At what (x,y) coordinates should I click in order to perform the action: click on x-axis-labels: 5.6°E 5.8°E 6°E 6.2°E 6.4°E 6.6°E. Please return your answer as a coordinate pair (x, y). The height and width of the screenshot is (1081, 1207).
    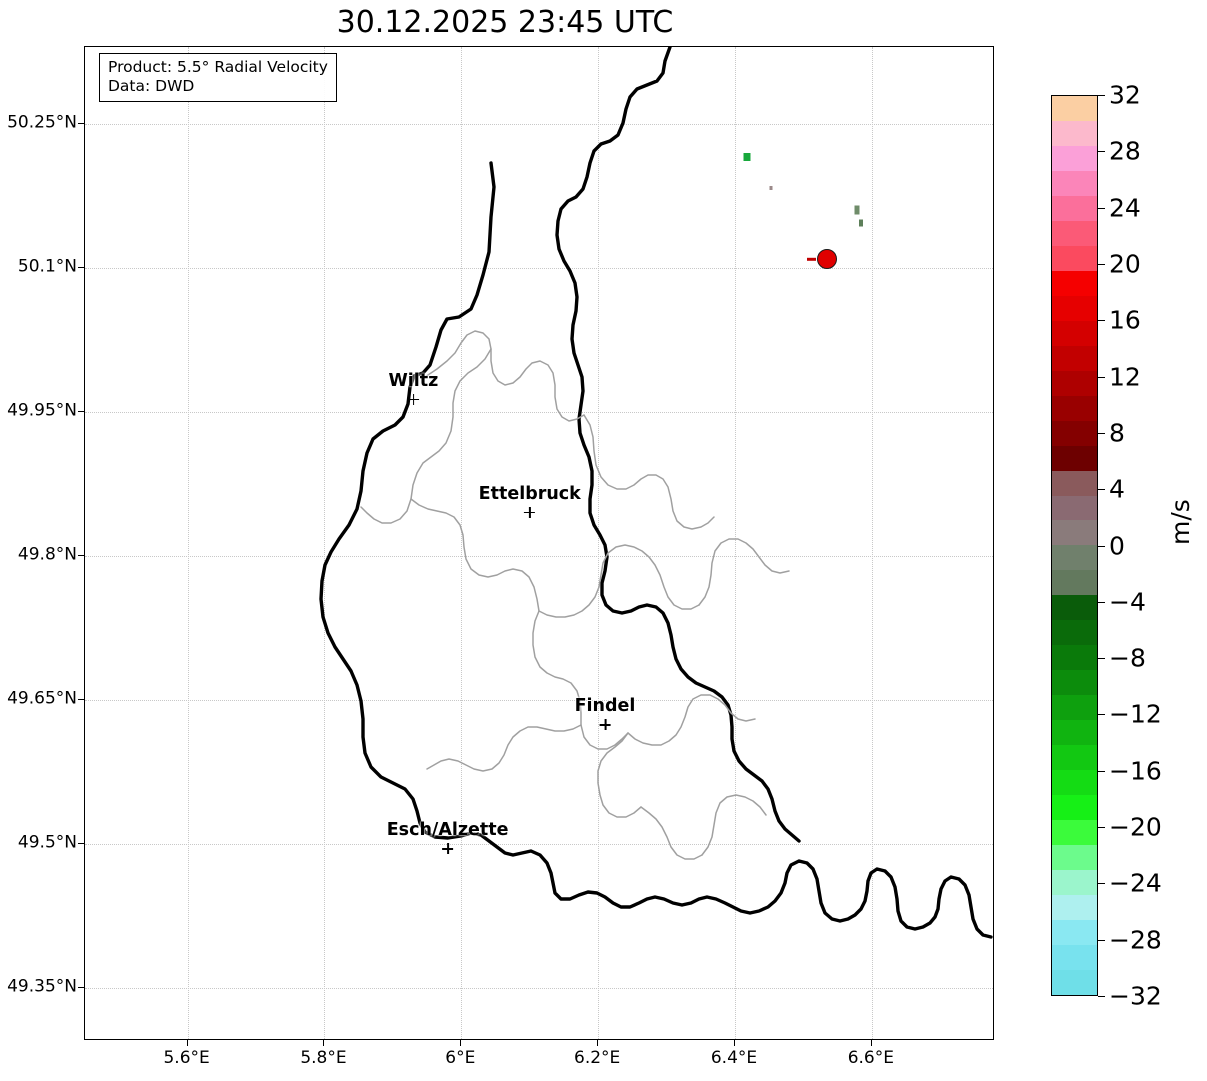
    Looking at the image, I should click on (539, 1060).